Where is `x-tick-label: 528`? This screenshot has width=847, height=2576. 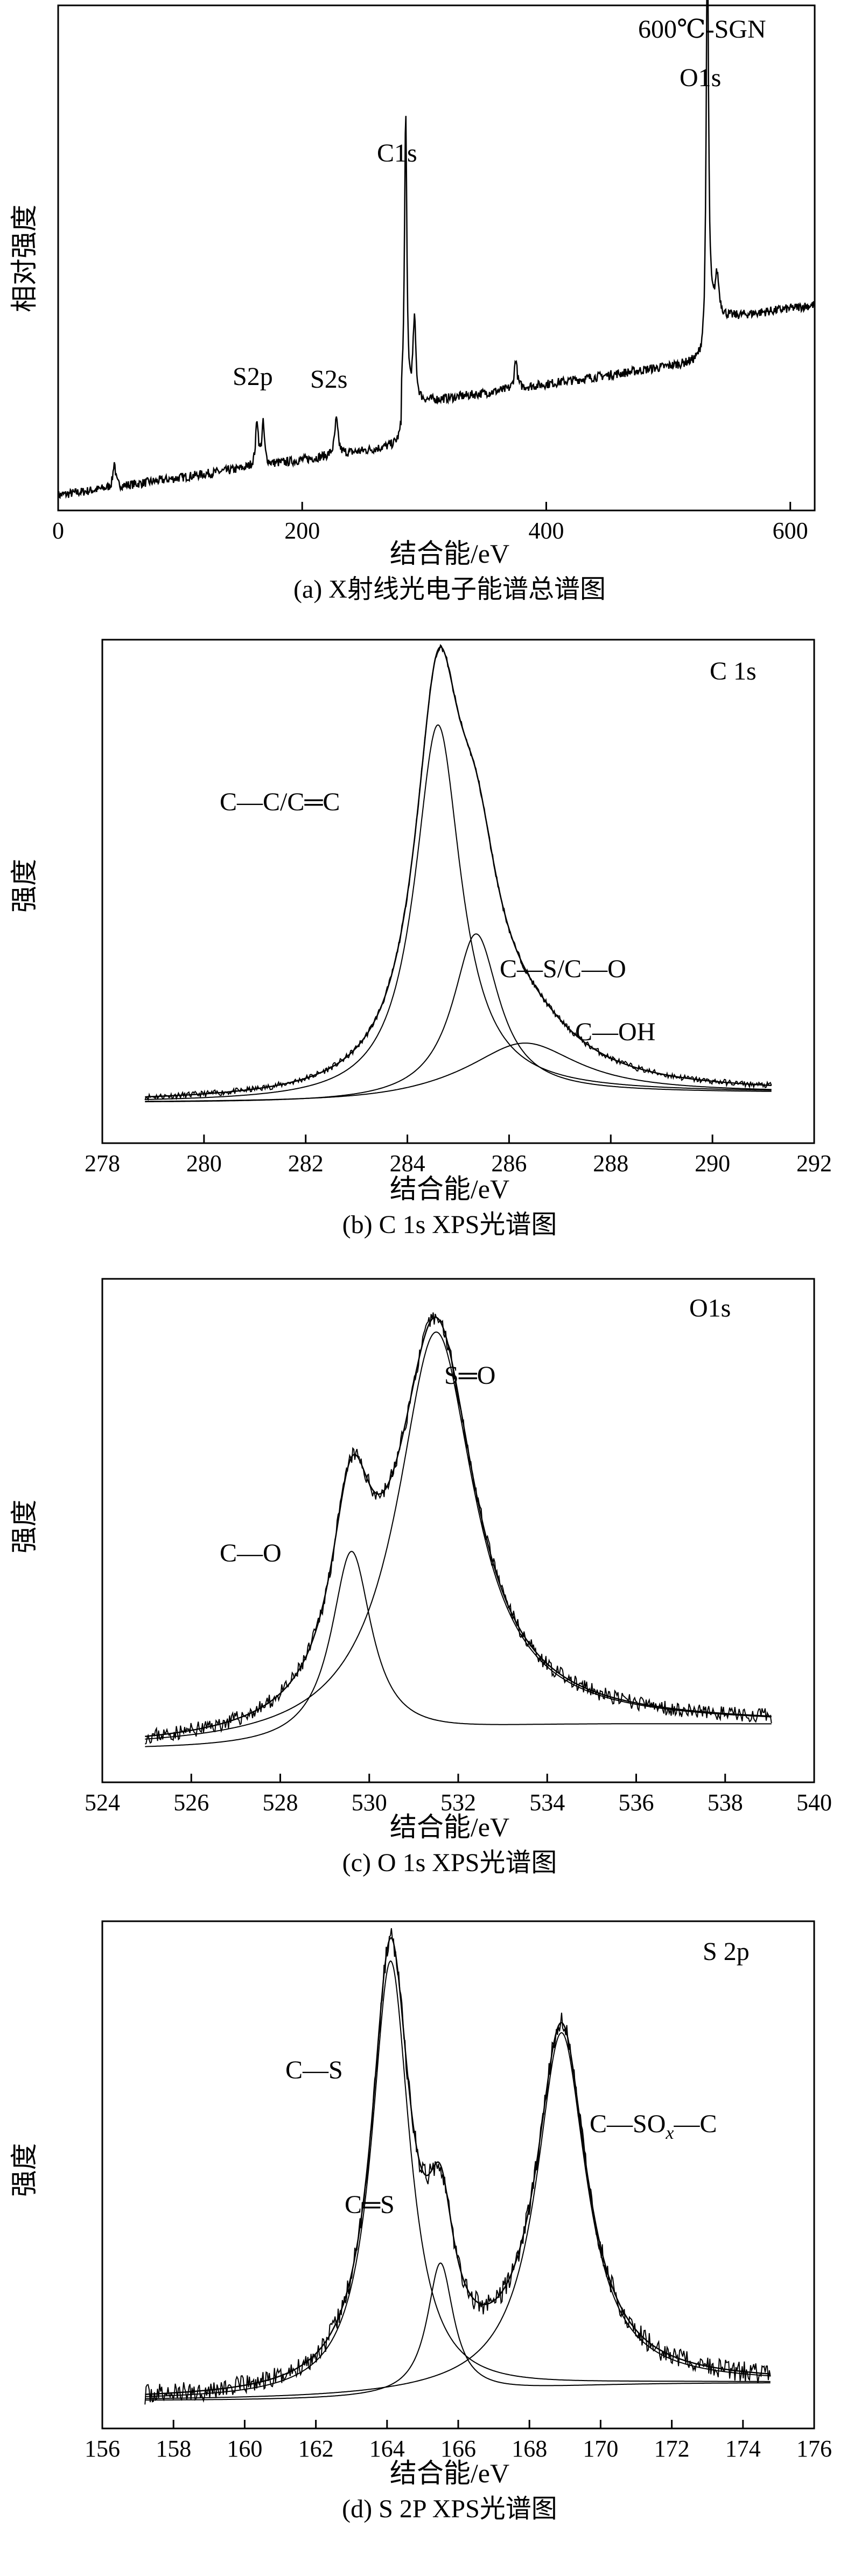 x-tick-label: 528 is located at coordinates (280, 1802).